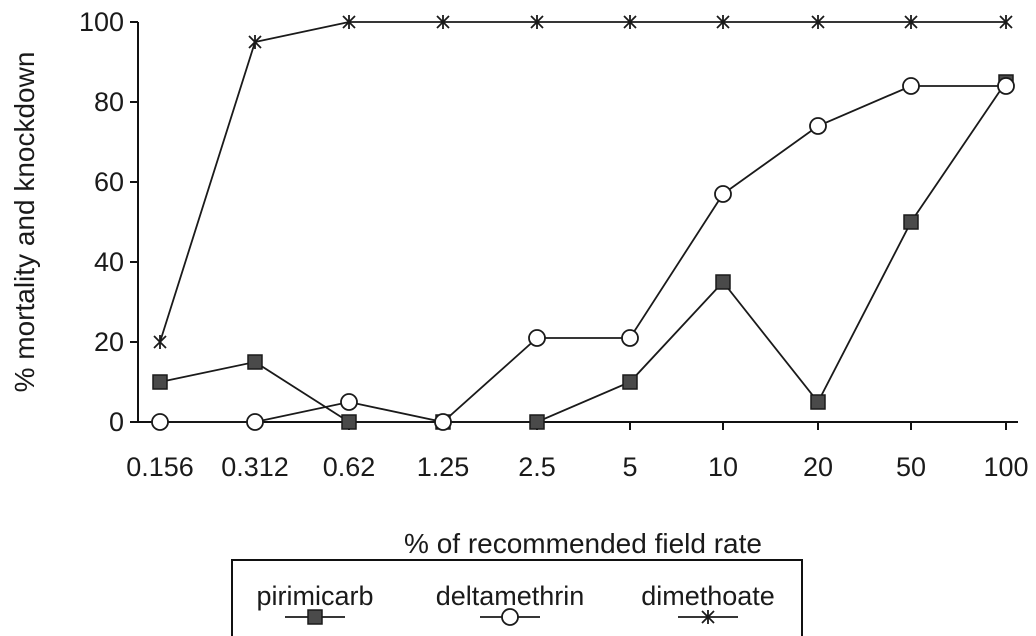 Image resolution: width=1036 pixels, height=636 pixels. I want to click on x-tick-label: 5, so click(629, 467).